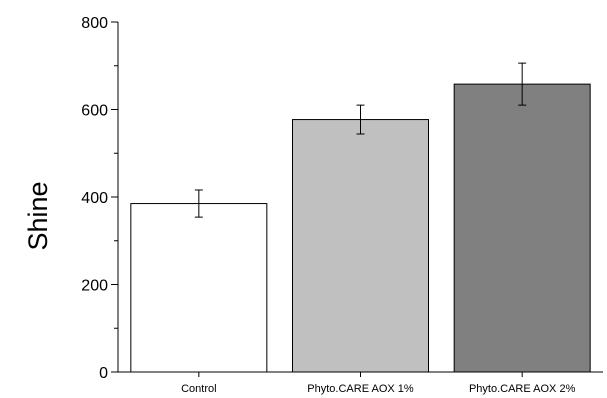 The height and width of the screenshot is (398, 607). What do you see at coordinates (94, 23) in the screenshot?
I see `y-tick-label: 800` at bounding box center [94, 23].